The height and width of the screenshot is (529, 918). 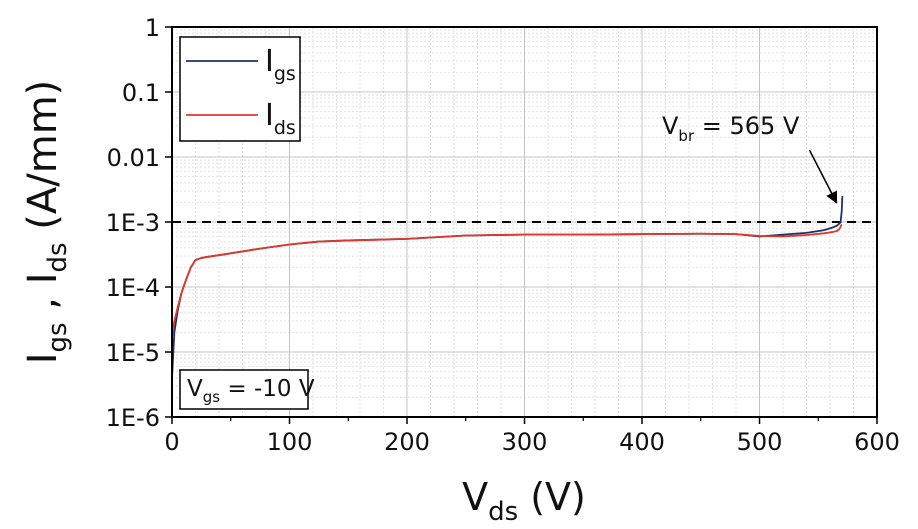 What do you see at coordinates (43, 358) in the screenshot?
I see `y-axis-title-p1: I` at bounding box center [43, 358].